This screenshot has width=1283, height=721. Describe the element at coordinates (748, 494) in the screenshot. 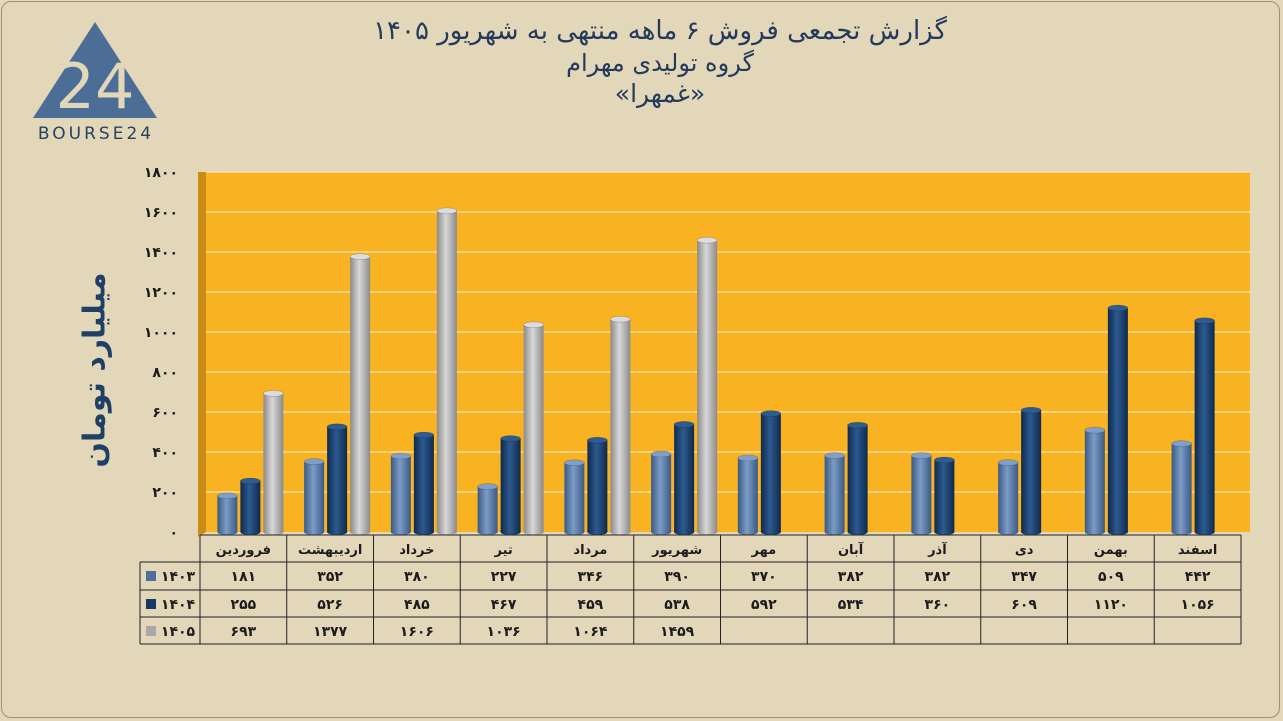

I see `bar-۱۴۰۳-مهر` at that location.